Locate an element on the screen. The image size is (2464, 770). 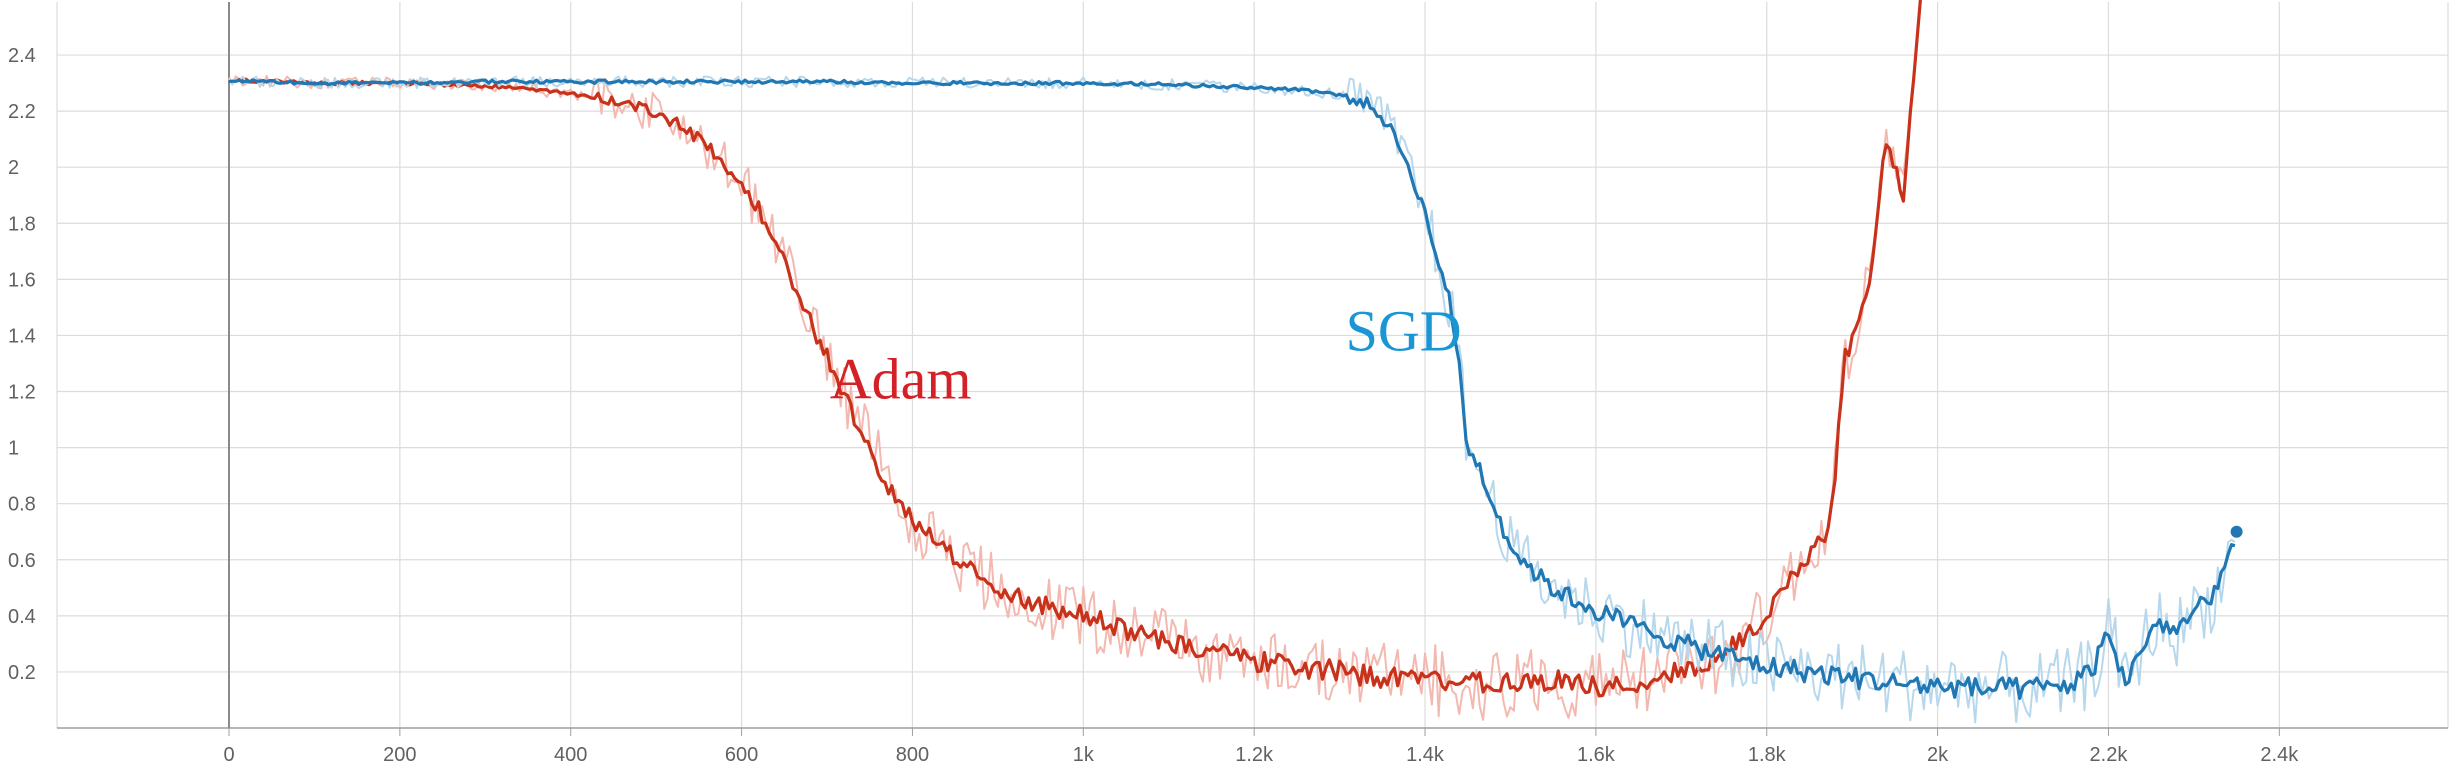
y-tick-label: 0.8 is located at coordinates (22, 505).